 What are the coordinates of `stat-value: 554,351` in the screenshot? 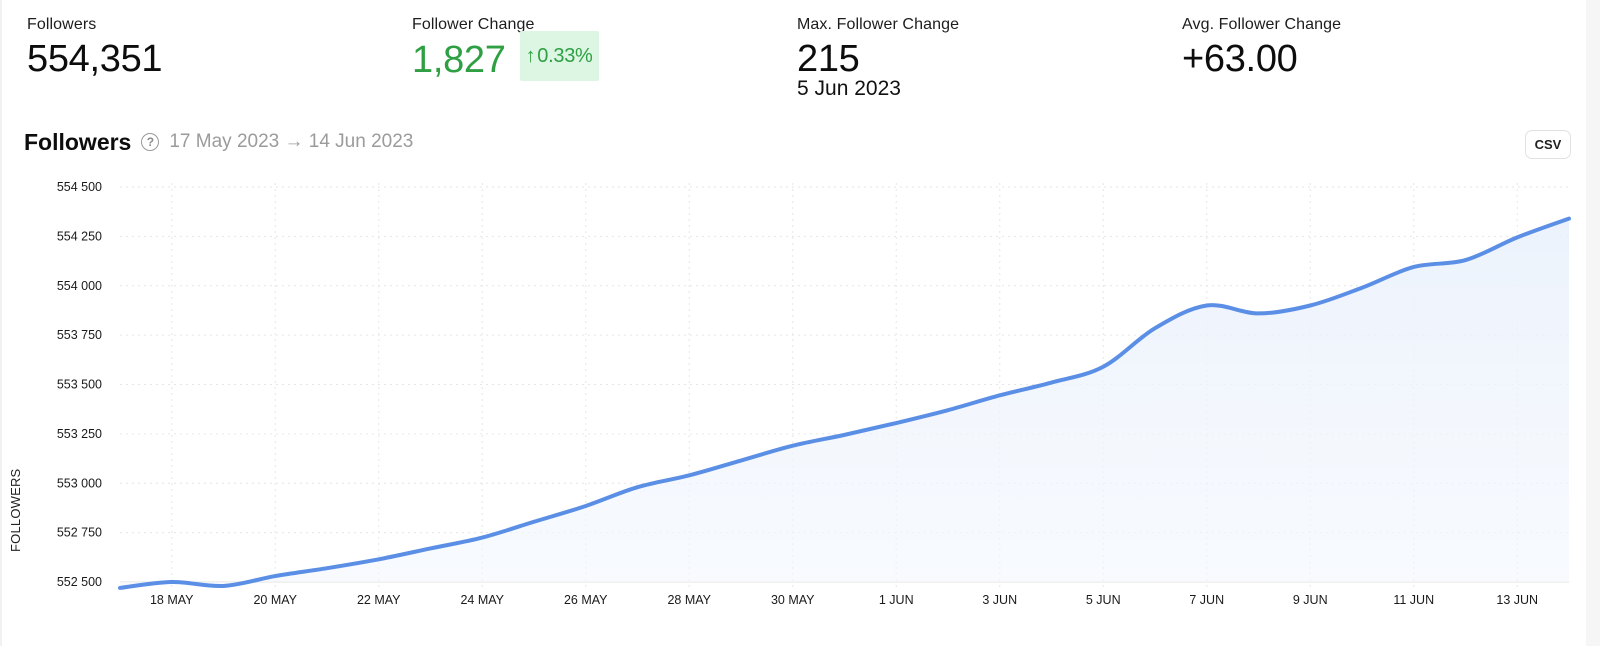 It's located at (95, 59).